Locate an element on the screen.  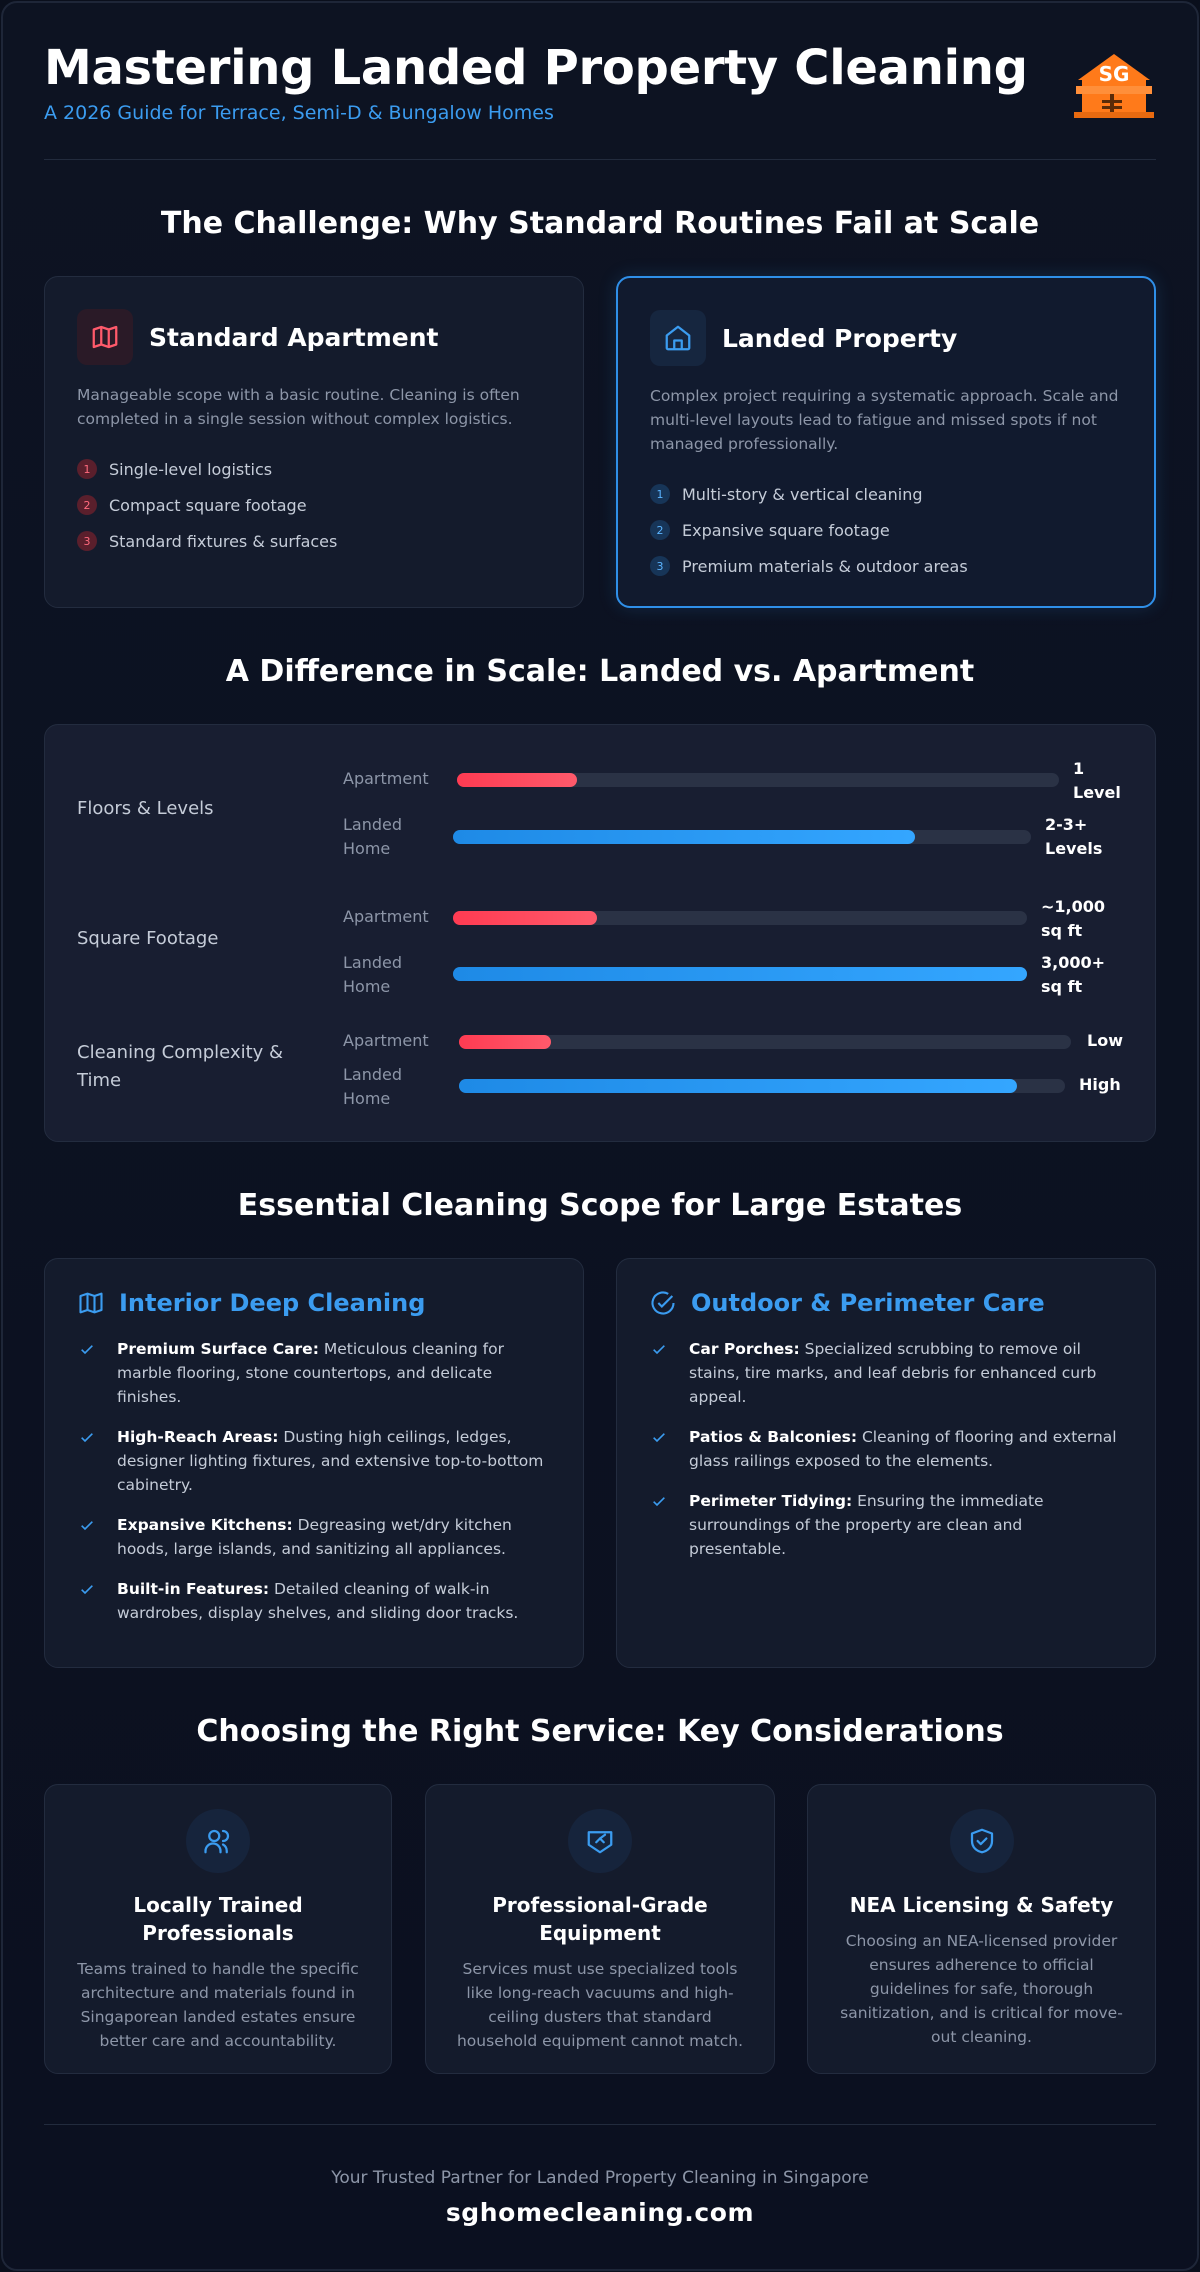
shield-check-icon is located at coordinates (981, 1841).